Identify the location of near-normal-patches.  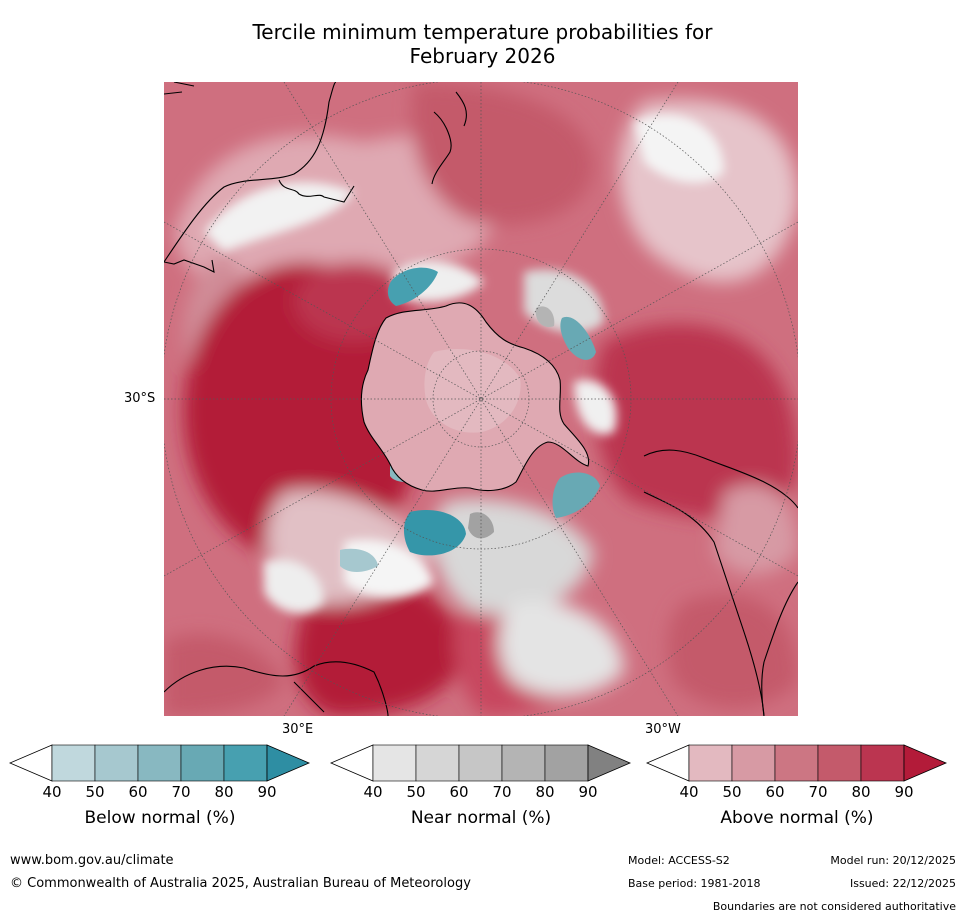
(511, 422).